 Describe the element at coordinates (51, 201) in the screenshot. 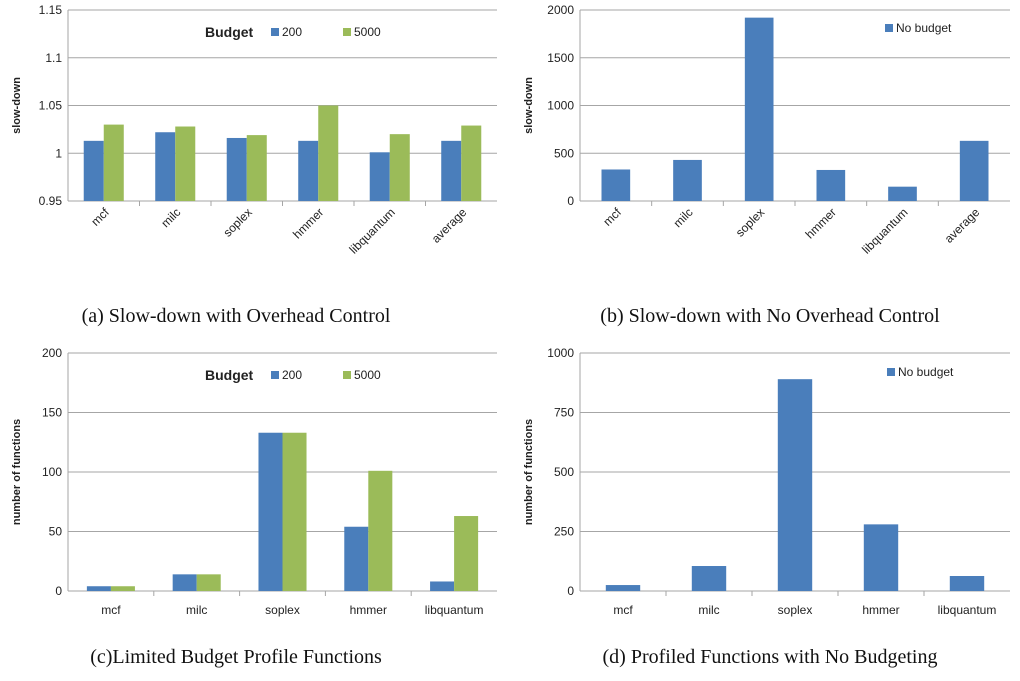

I see `y-tick-label: 0.95` at that location.